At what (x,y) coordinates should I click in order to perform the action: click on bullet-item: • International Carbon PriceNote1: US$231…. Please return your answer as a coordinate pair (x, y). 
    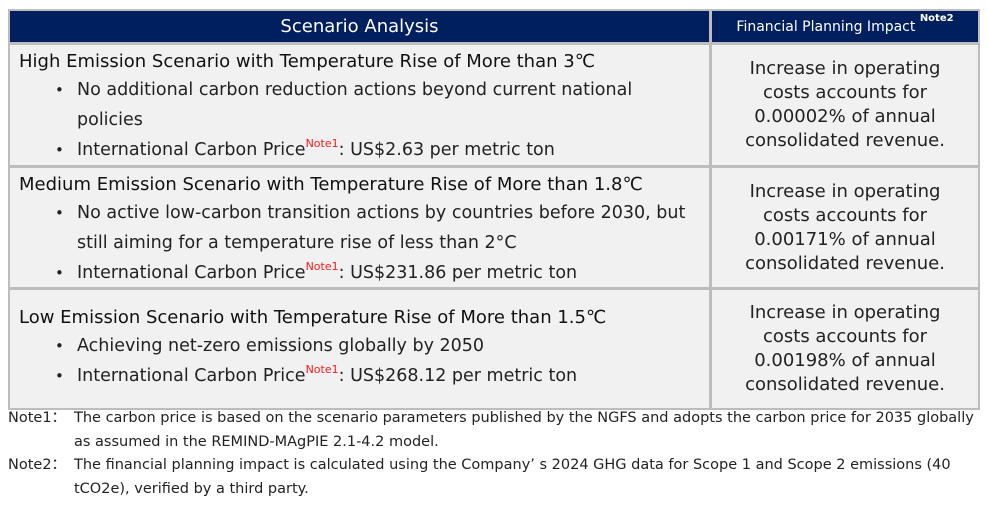
    Looking at the image, I should click on (378, 274).